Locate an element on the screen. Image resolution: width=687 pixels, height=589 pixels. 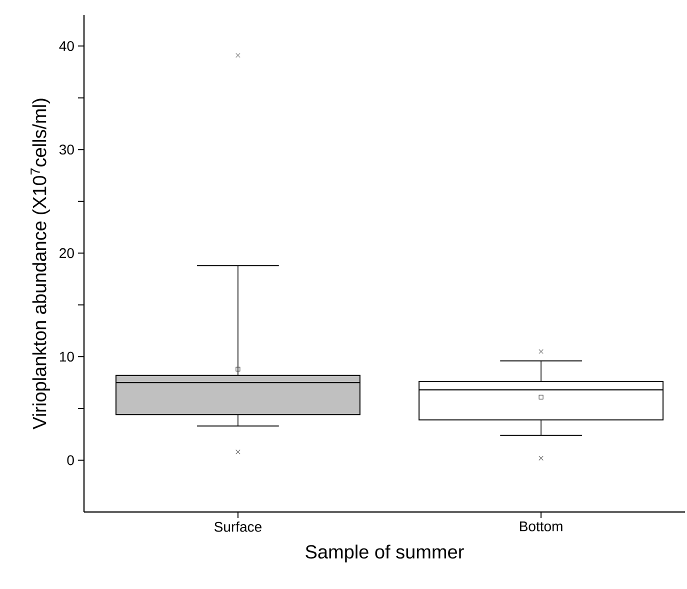
x-tick-label: Bottom is located at coordinates (541, 527).